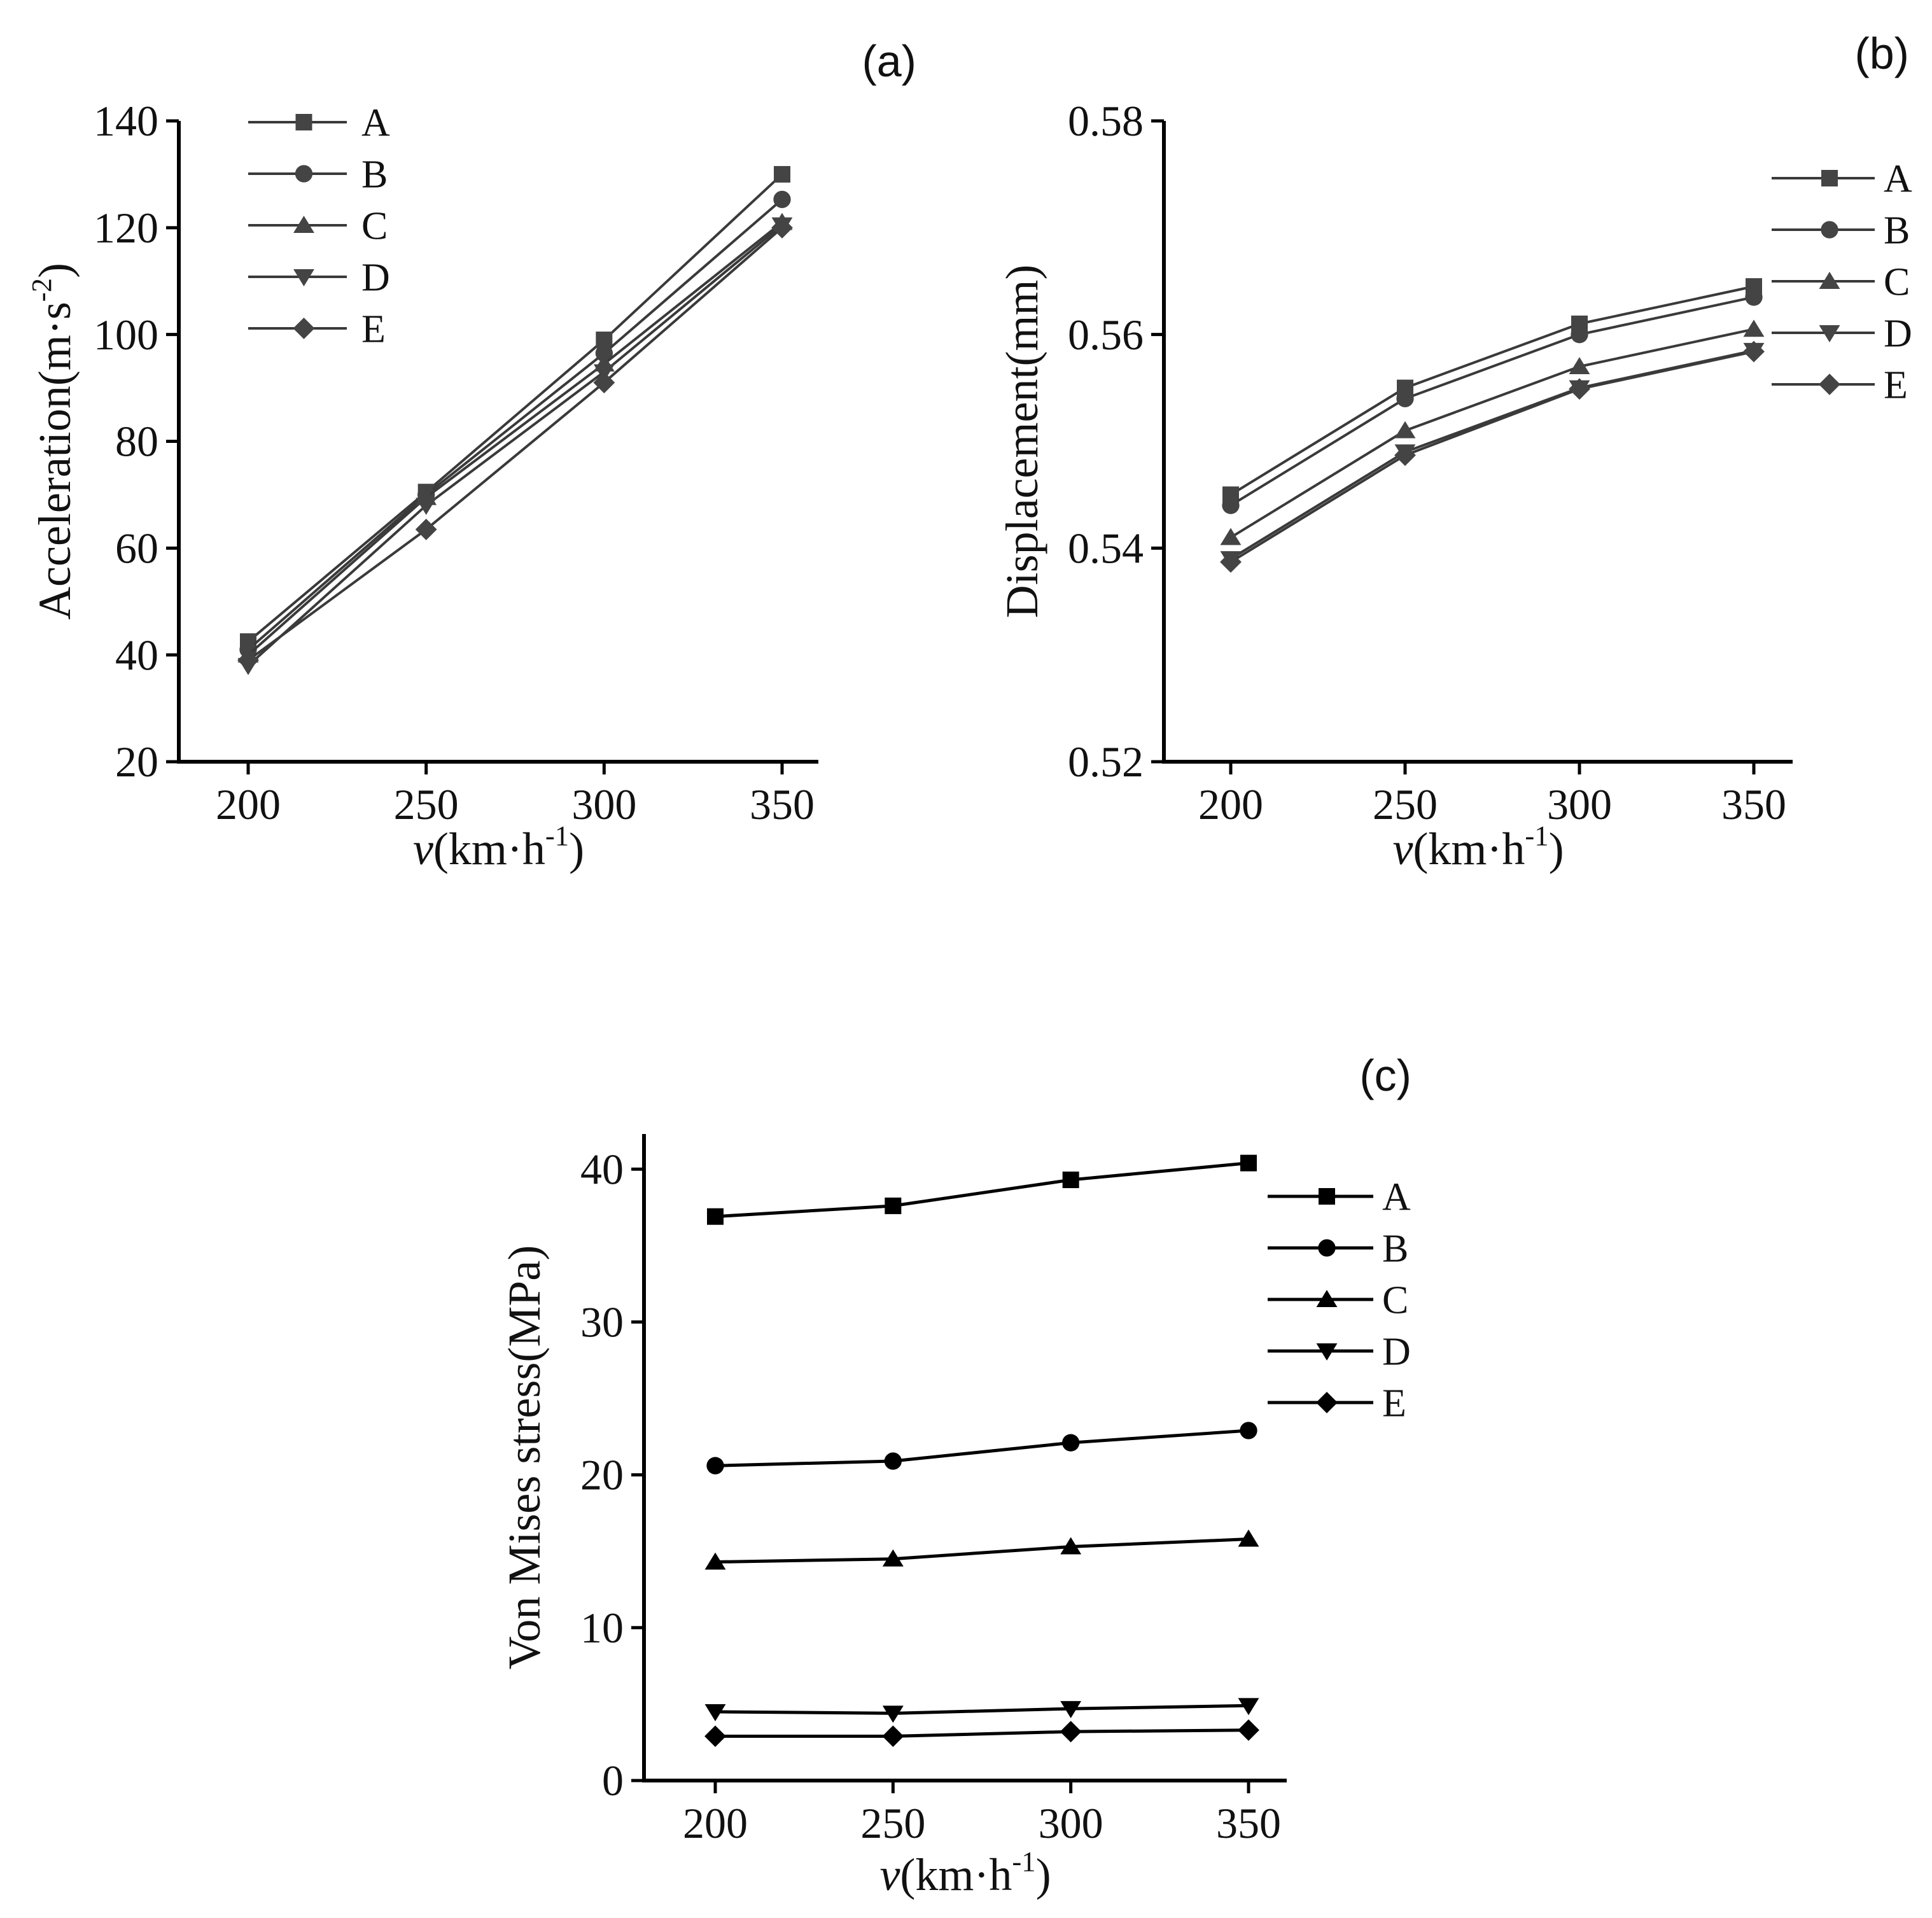 The width and height of the screenshot is (1932, 1918). What do you see at coordinates (1248, 1823) in the screenshot?
I see `x-tick-label: 350` at bounding box center [1248, 1823].